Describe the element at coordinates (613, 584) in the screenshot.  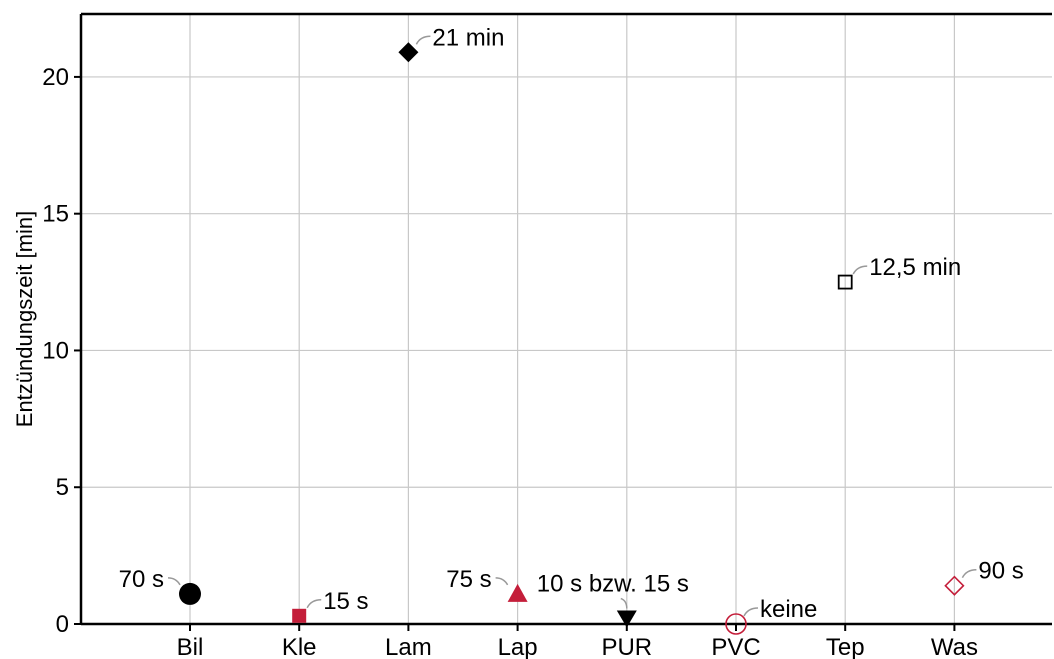
I see `data-label: 10 s bzw. 15 s` at that location.